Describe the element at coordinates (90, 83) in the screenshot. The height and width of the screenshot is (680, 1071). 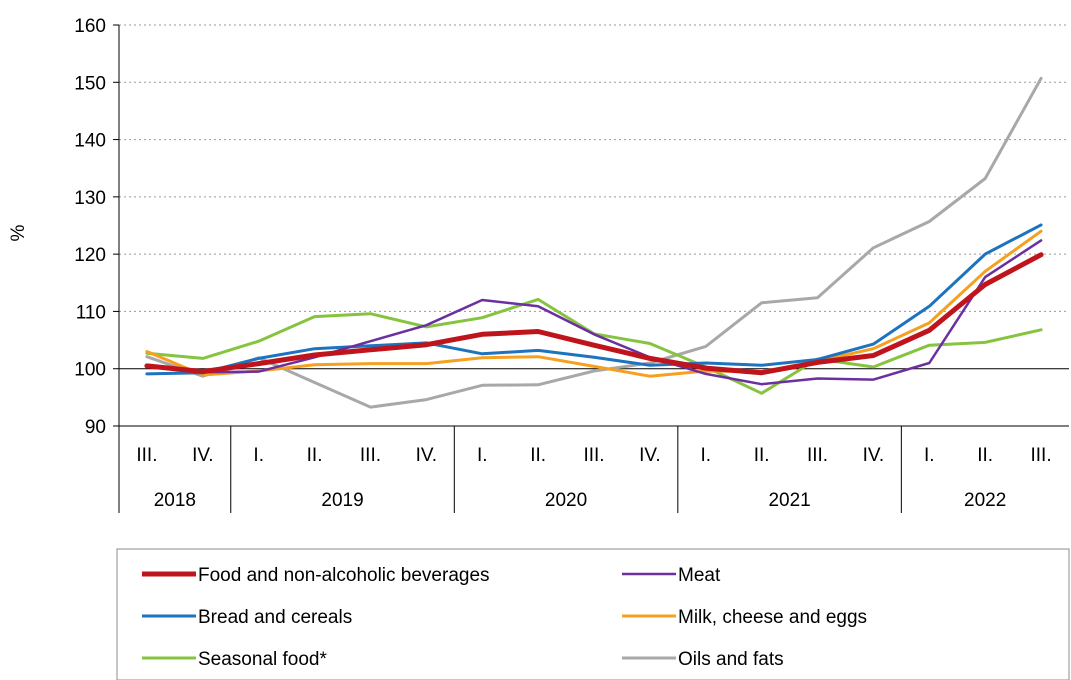
I see `y-tick-label: 150` at that location.